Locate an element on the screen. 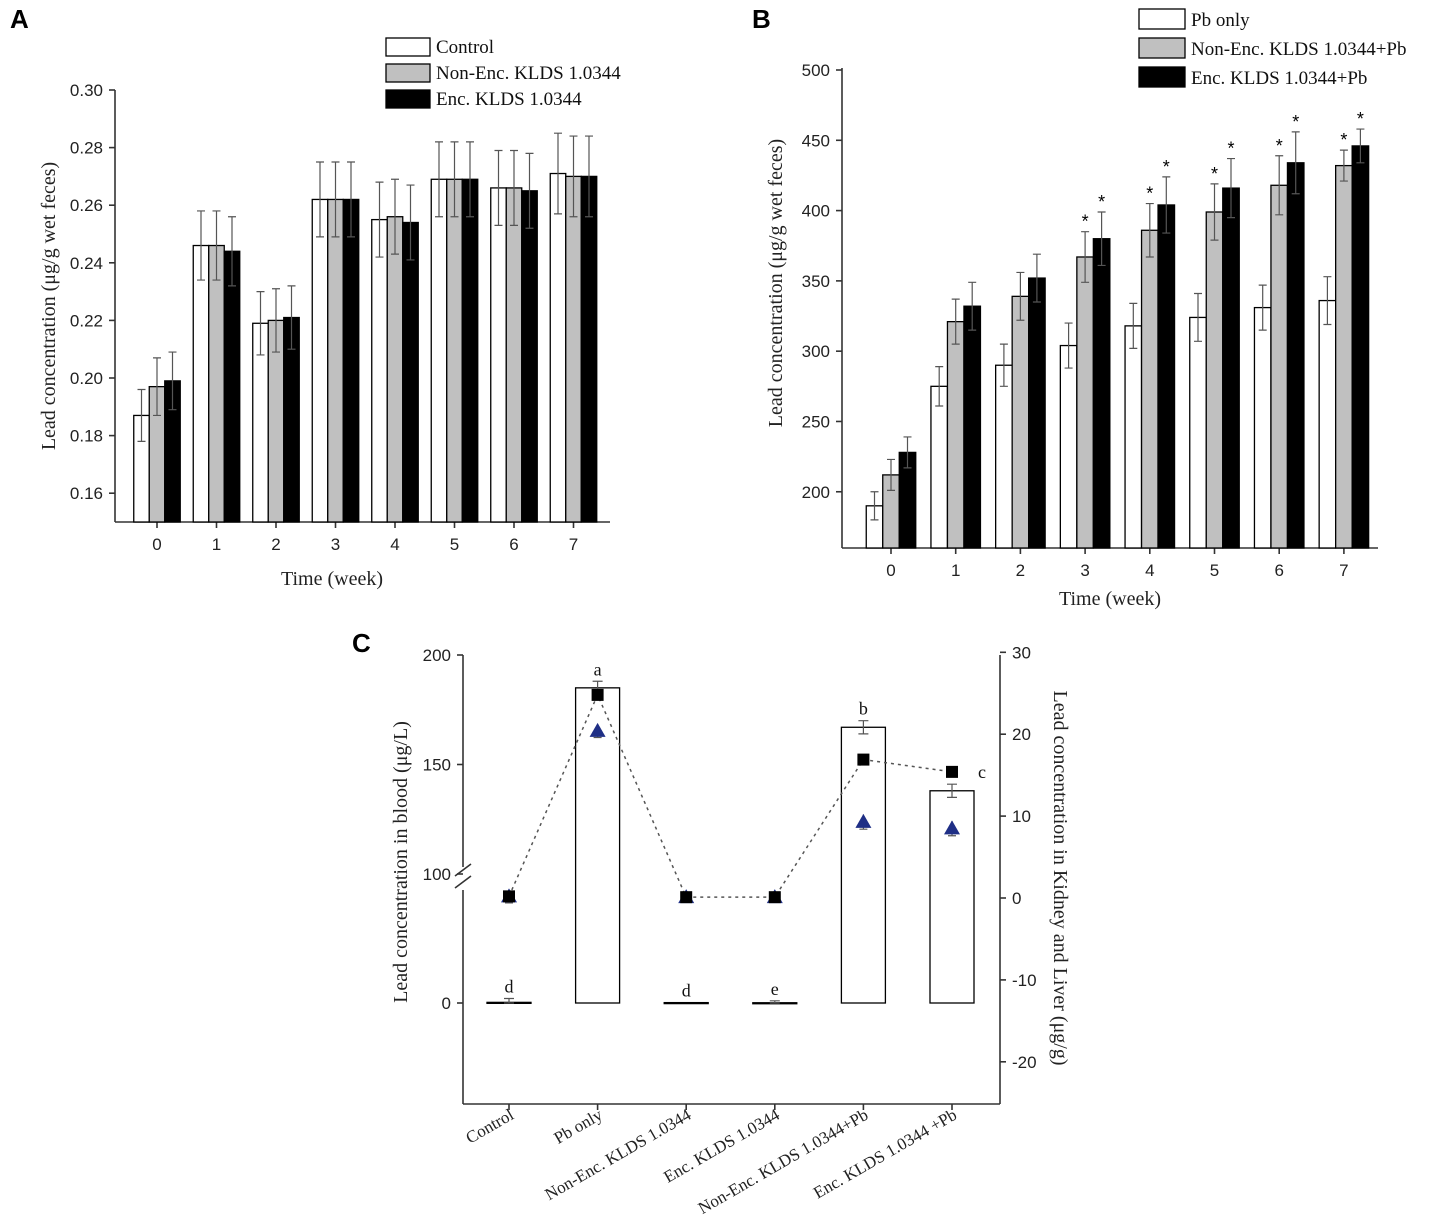 This screenshot has width=1451, height=1231. panel-c-x-tick-label: Non-Enc. KLDS 1.0344 is located at coordinates (618, 1154).